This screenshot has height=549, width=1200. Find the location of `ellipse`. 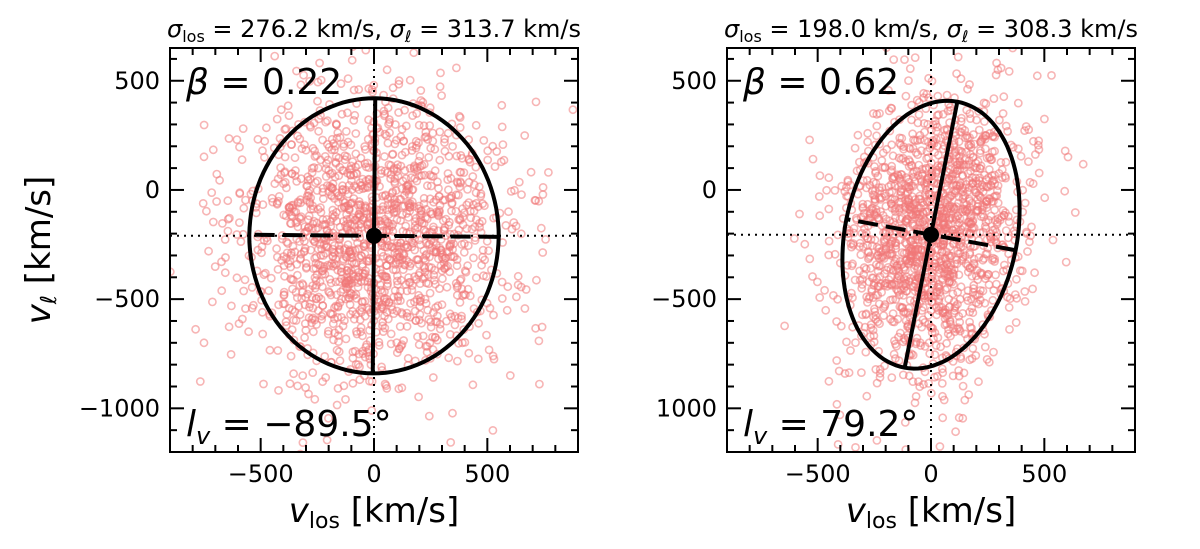

ellipse is located at coordinates (374, 236).